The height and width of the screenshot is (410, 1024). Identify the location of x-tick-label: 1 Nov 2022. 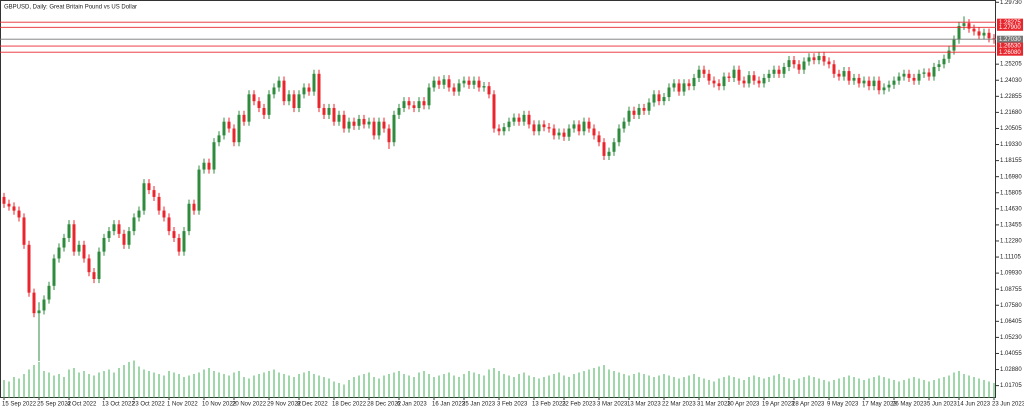
(182, 405).